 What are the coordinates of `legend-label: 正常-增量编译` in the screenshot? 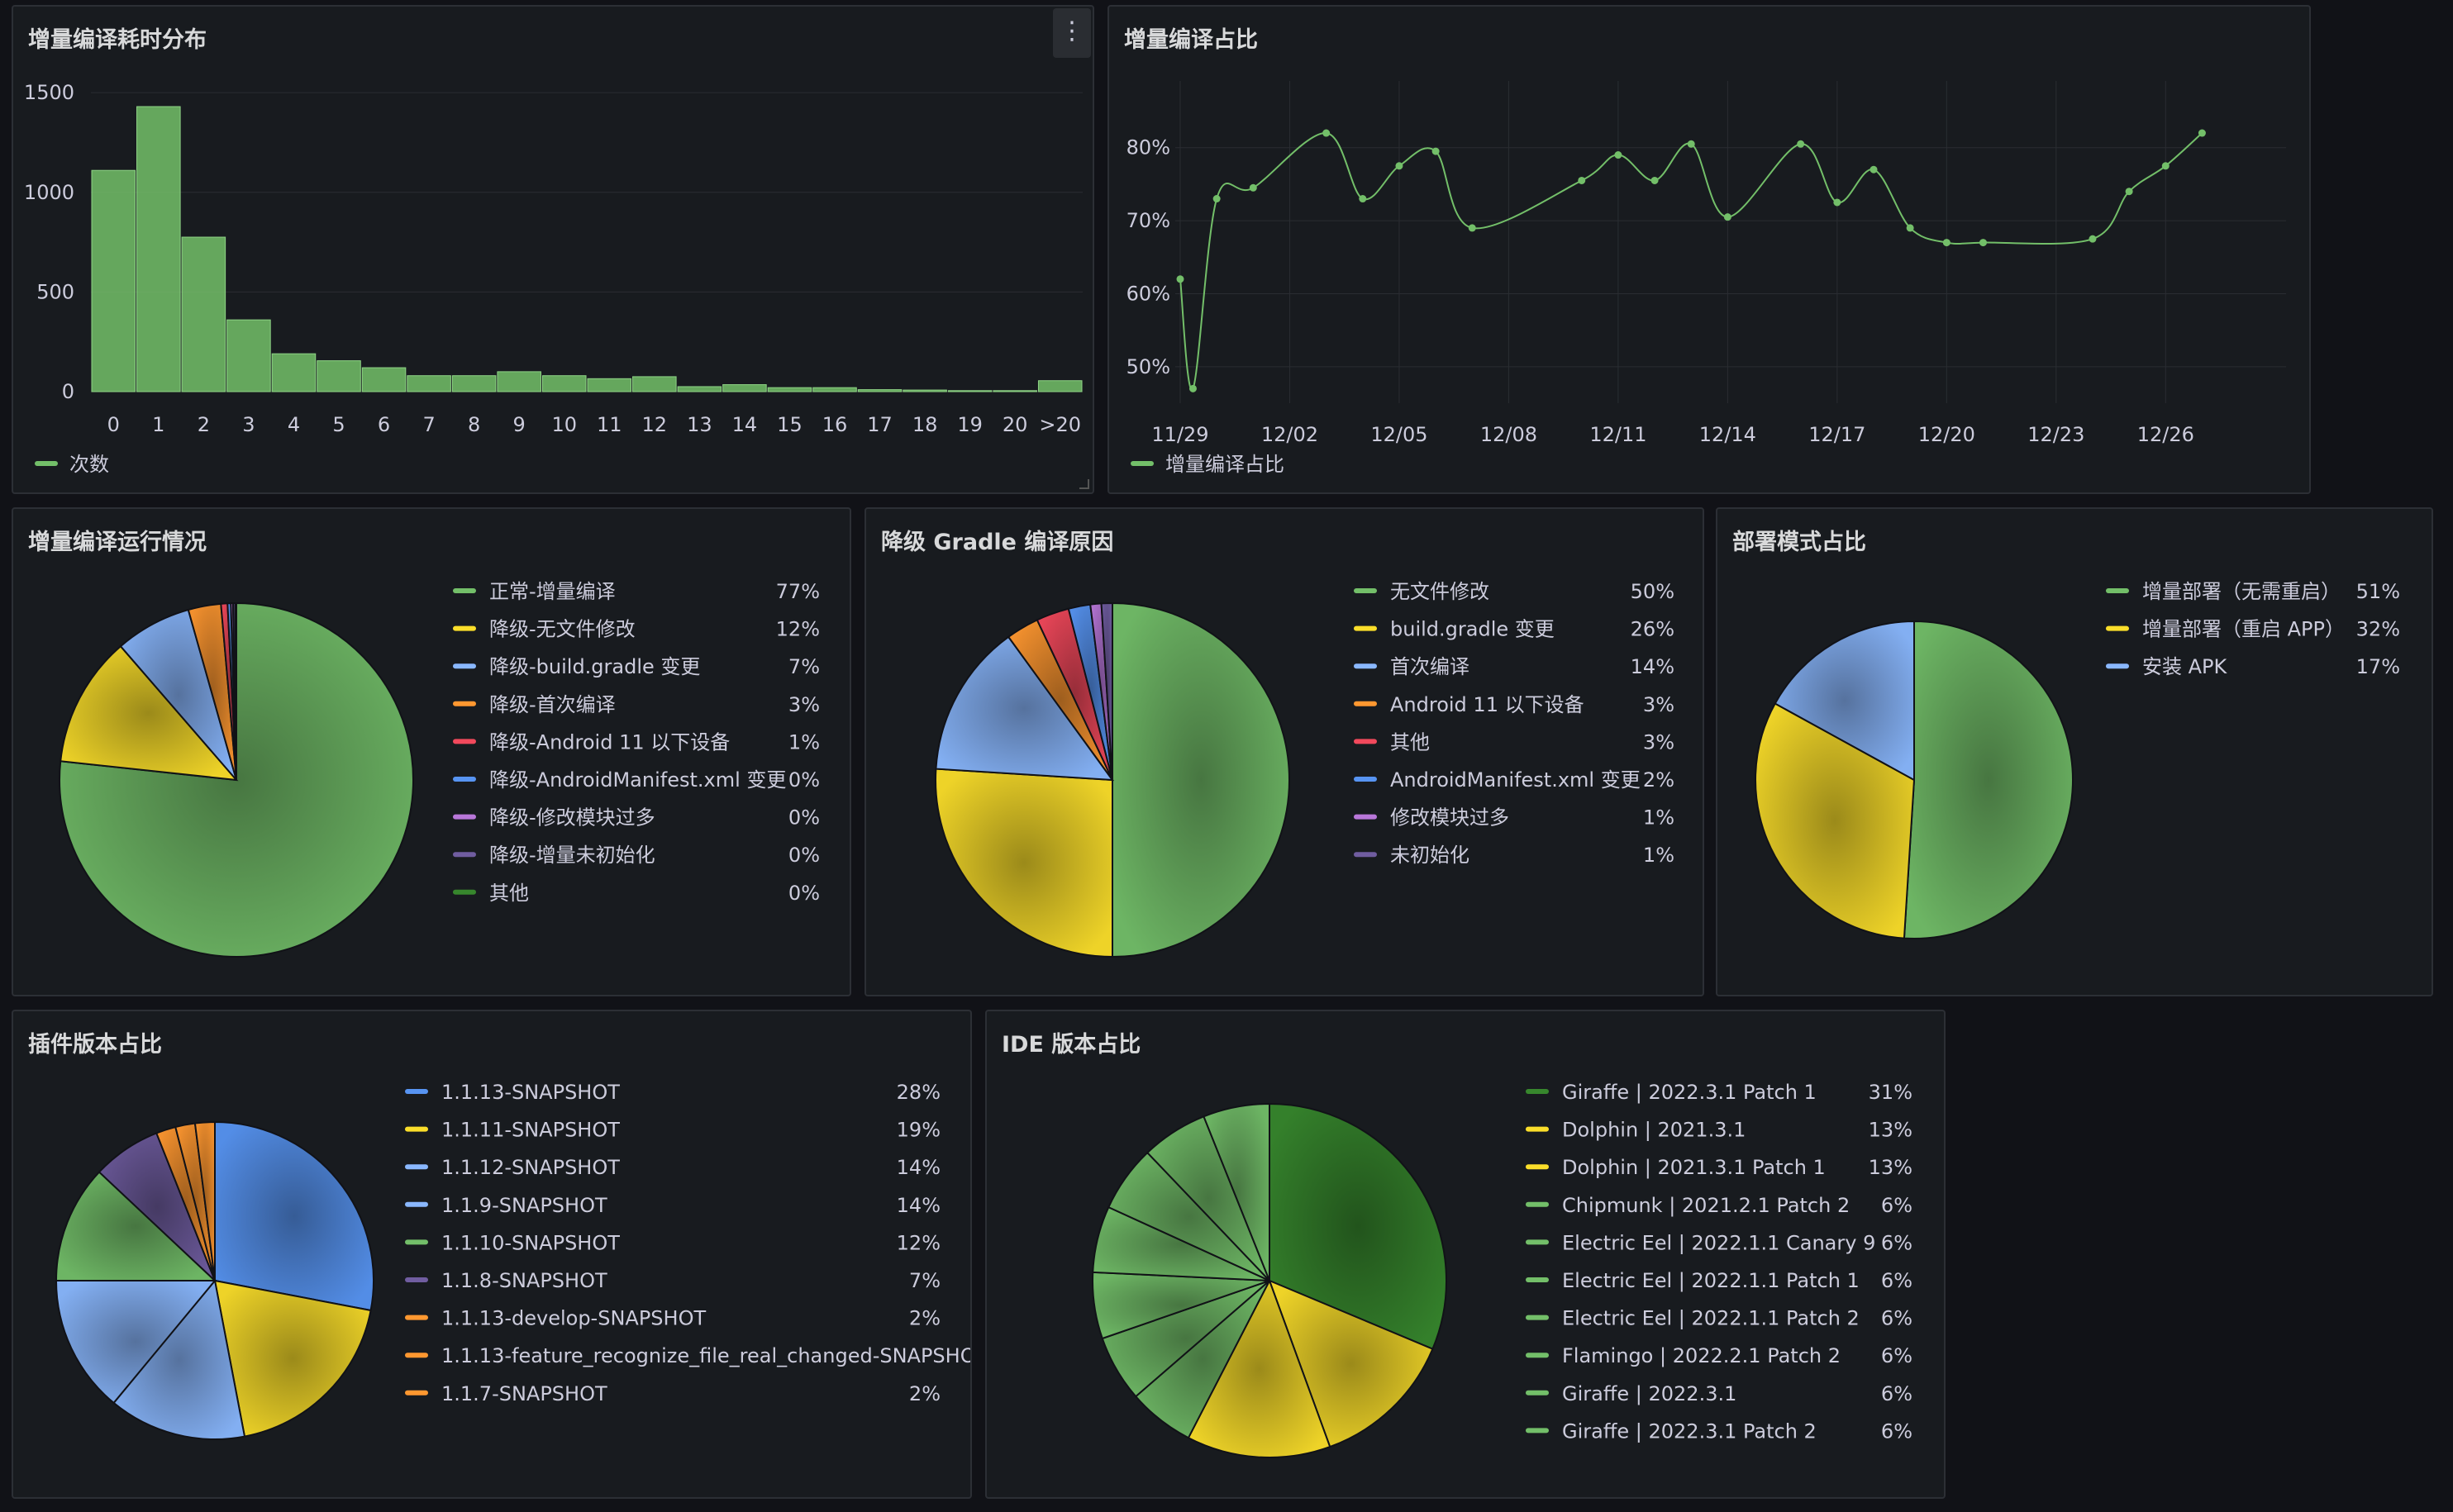 It's located at (553, 591).